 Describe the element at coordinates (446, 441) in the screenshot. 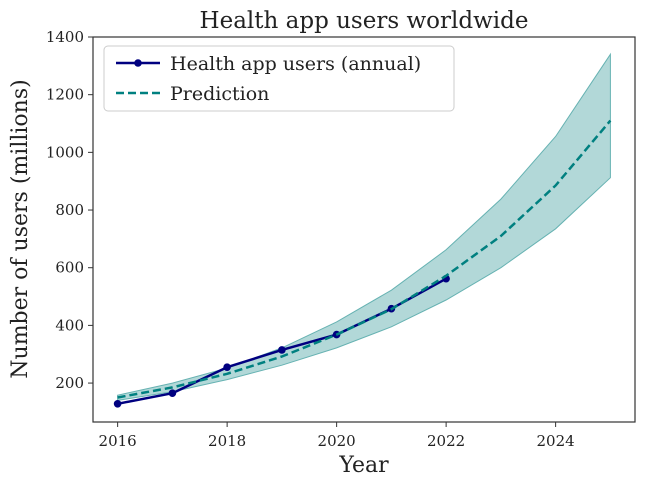

I see `x-tick-label: 2022` at that location.